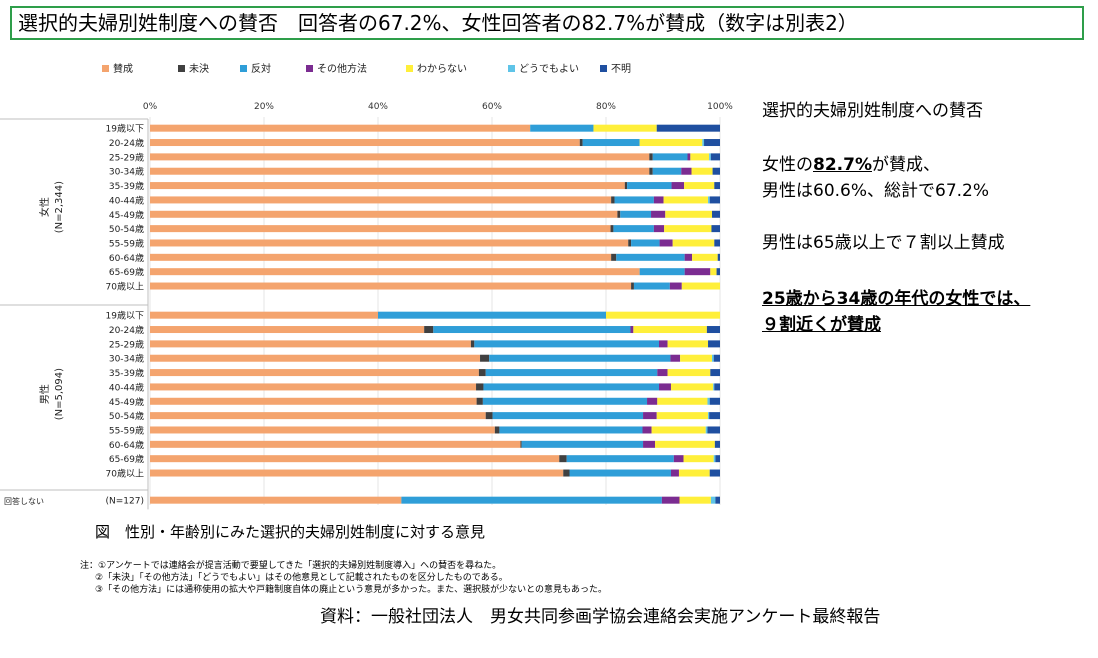 This screenshot has width=1098, height=658. I want to click on x-tick-label: 0%, so click(150, 107).